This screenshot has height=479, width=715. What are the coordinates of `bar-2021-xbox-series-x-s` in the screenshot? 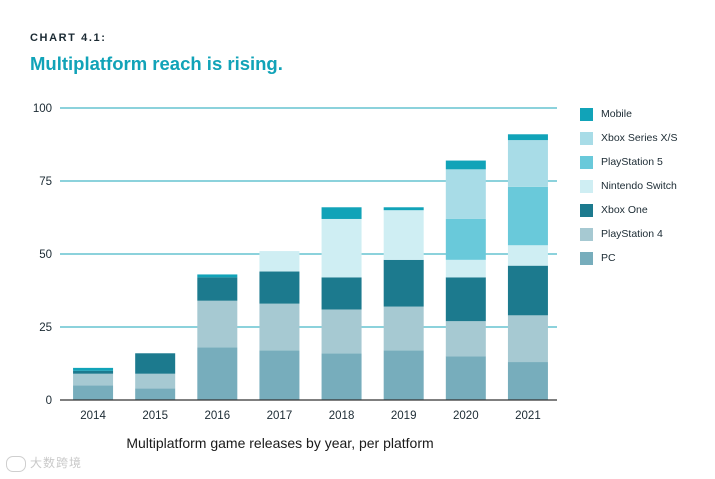 It's located at (527, 163).